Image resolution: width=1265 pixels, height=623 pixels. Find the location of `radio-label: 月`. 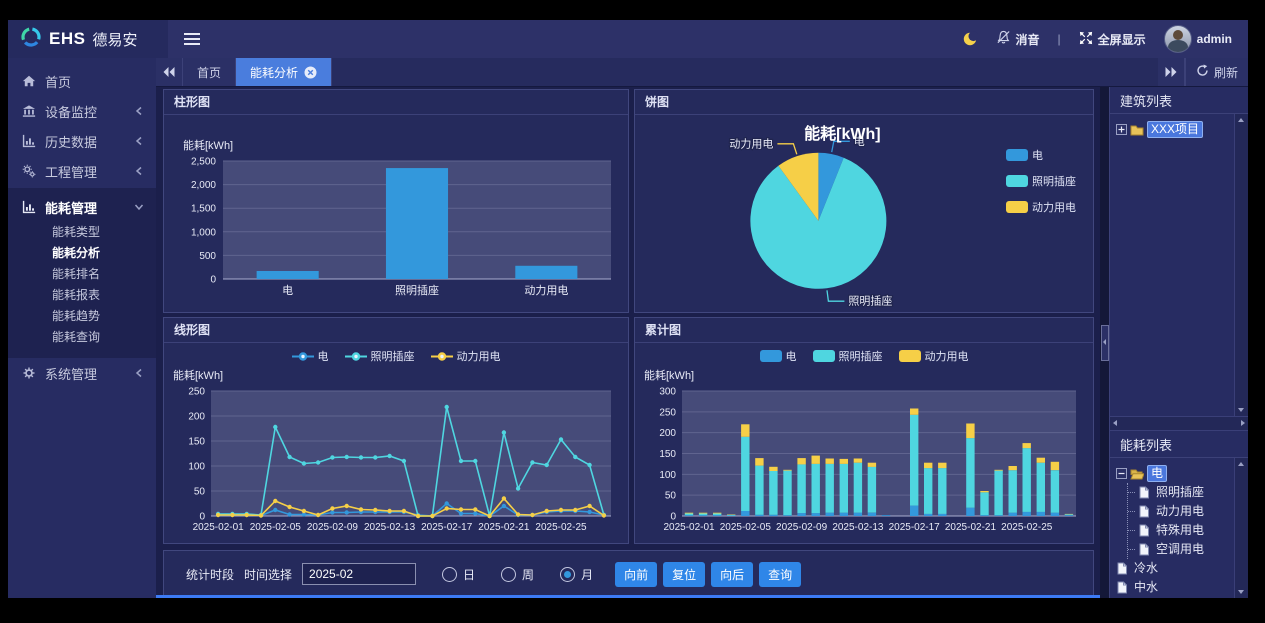

radio-label: 月 is located at coordinates (587, 574).